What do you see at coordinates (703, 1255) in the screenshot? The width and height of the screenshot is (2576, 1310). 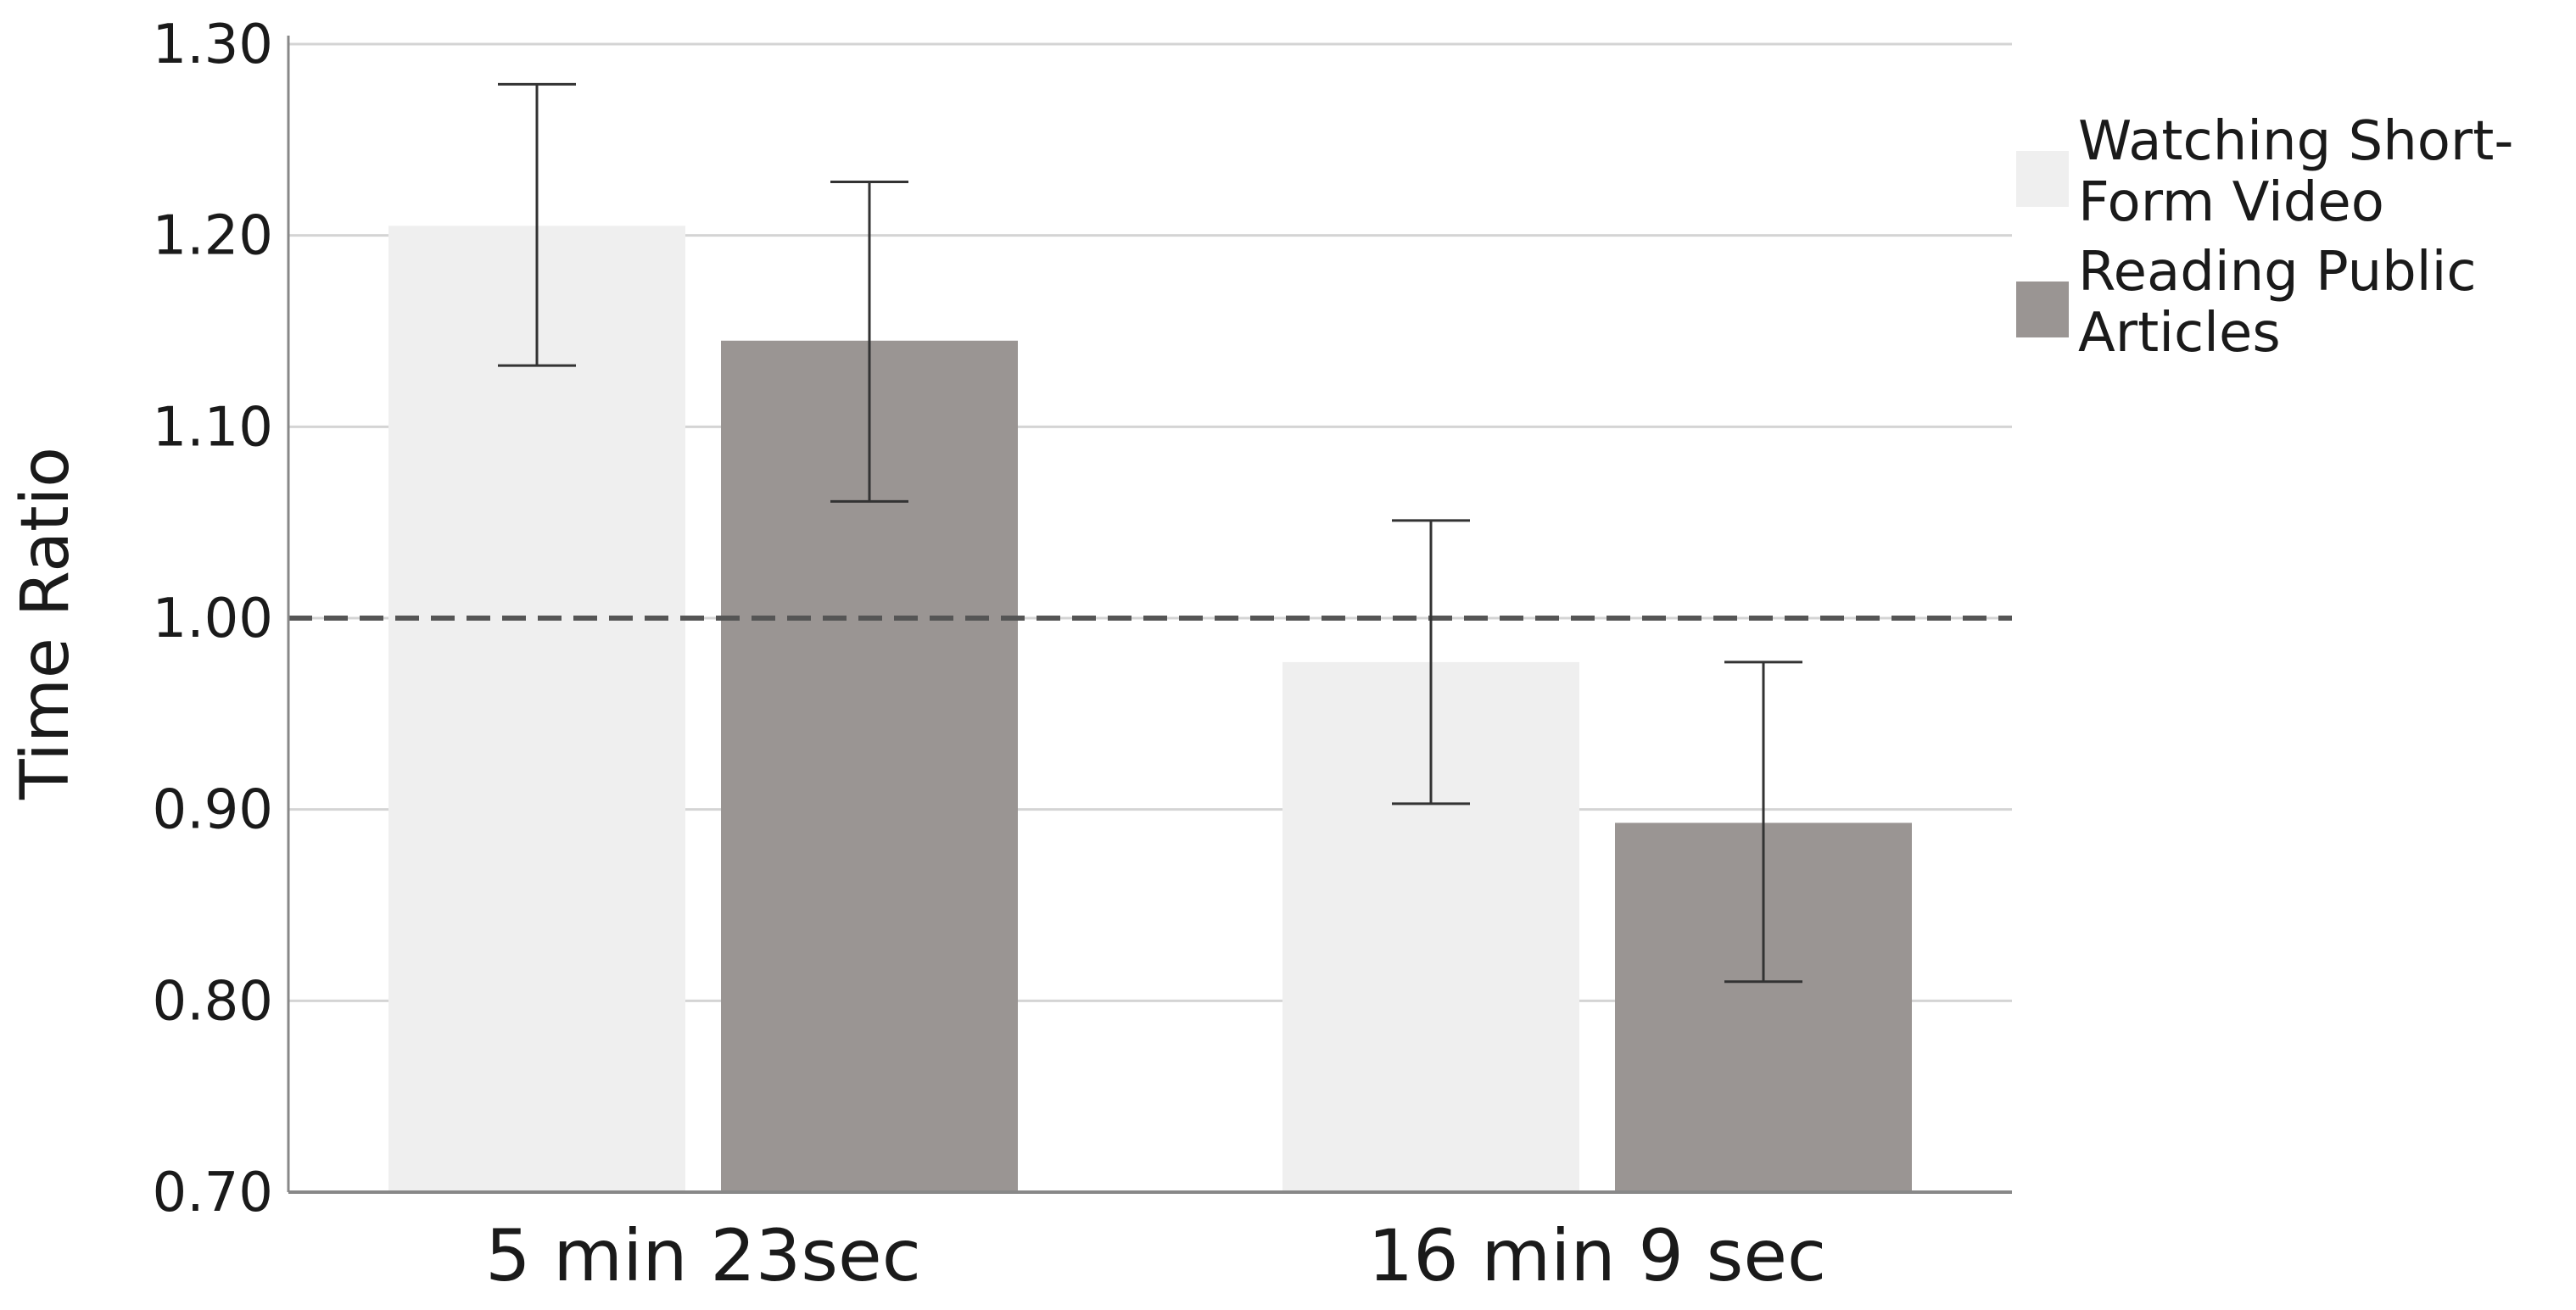 I see `x-category-label: 5 min 23sec` at bounding box center [703, 1255].